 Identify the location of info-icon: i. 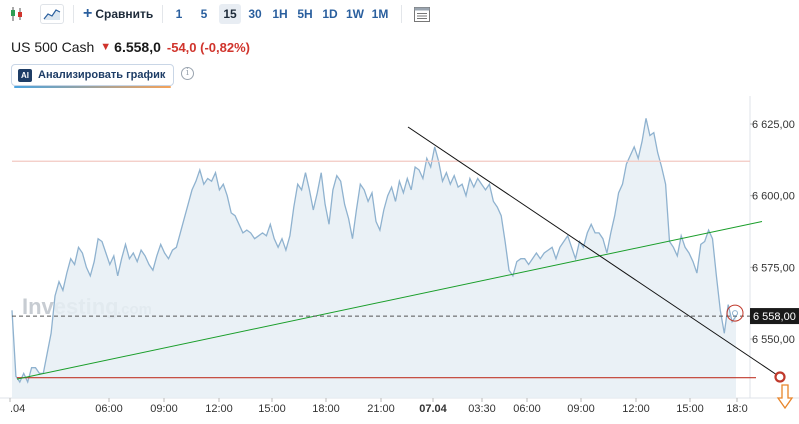
(187, 73).